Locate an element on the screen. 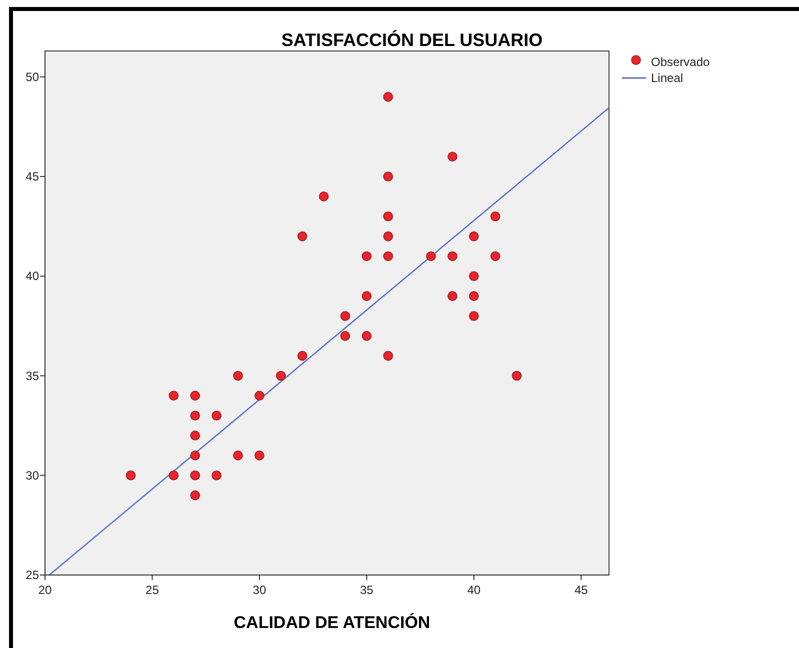 The height and width of the screenshot is (648, 799). legend-label: Observado is located at coordinates (680, 62).